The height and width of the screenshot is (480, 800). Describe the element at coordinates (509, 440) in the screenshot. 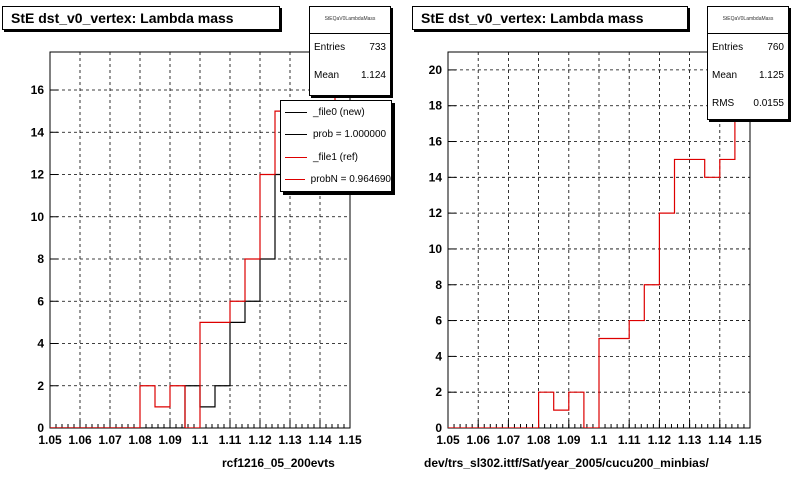

I see `right-x-tick-label: 1.07` at that location.